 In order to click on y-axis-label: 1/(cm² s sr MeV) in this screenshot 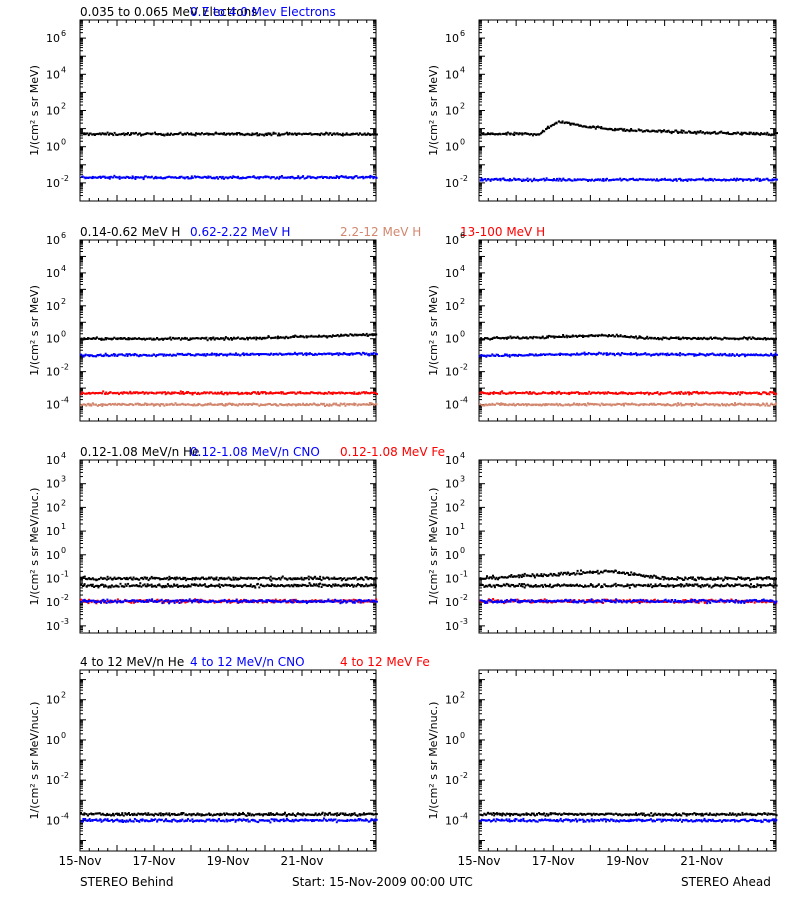, I will do `click(433, 110)`.